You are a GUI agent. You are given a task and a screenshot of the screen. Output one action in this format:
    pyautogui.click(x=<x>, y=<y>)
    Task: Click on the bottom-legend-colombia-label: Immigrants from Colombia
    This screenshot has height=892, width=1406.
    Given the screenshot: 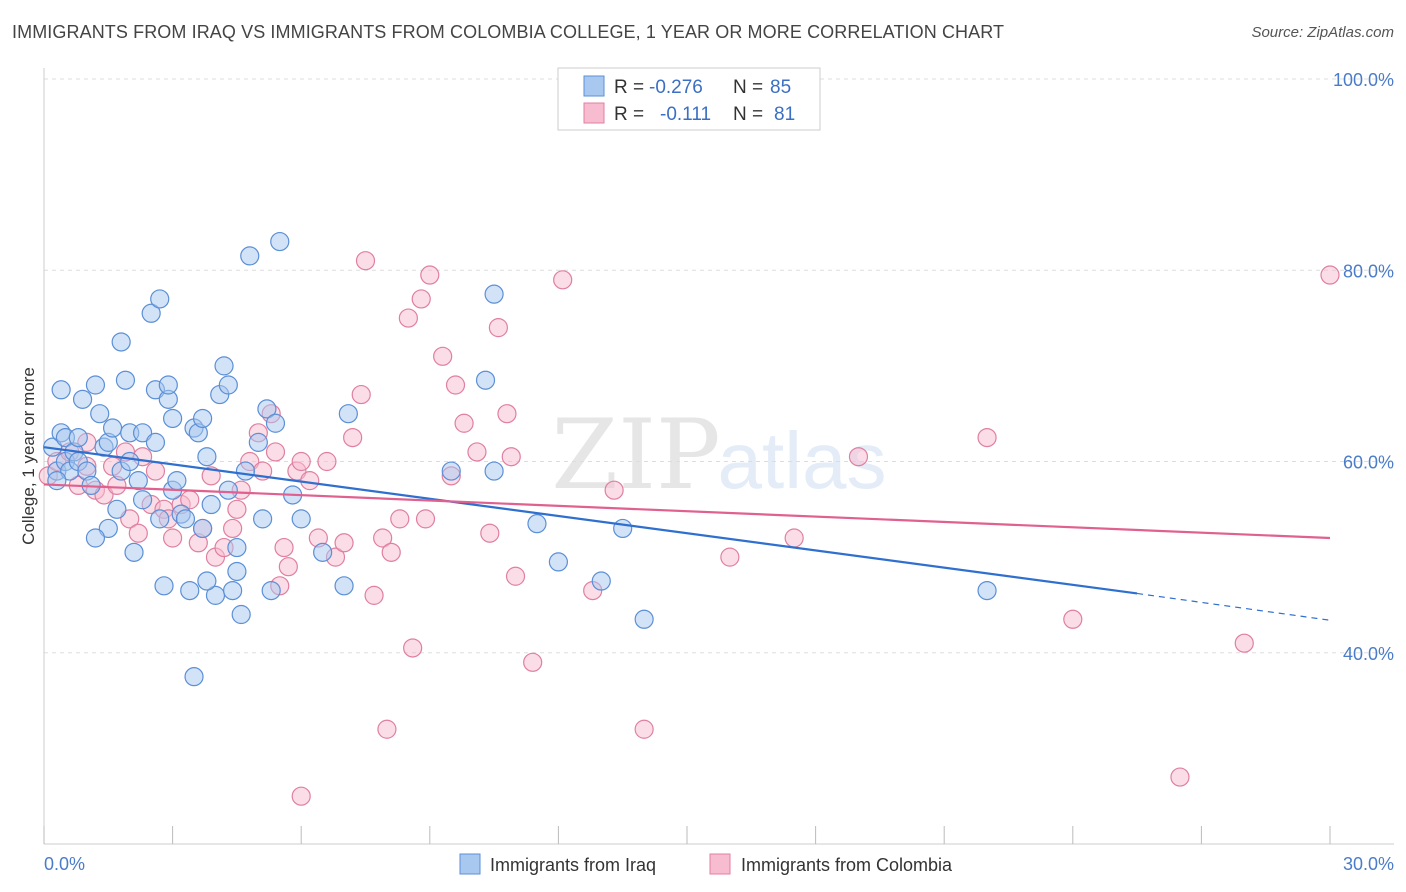 What is the action you would take?
    pyautogui.click(x=847, y=865)
    